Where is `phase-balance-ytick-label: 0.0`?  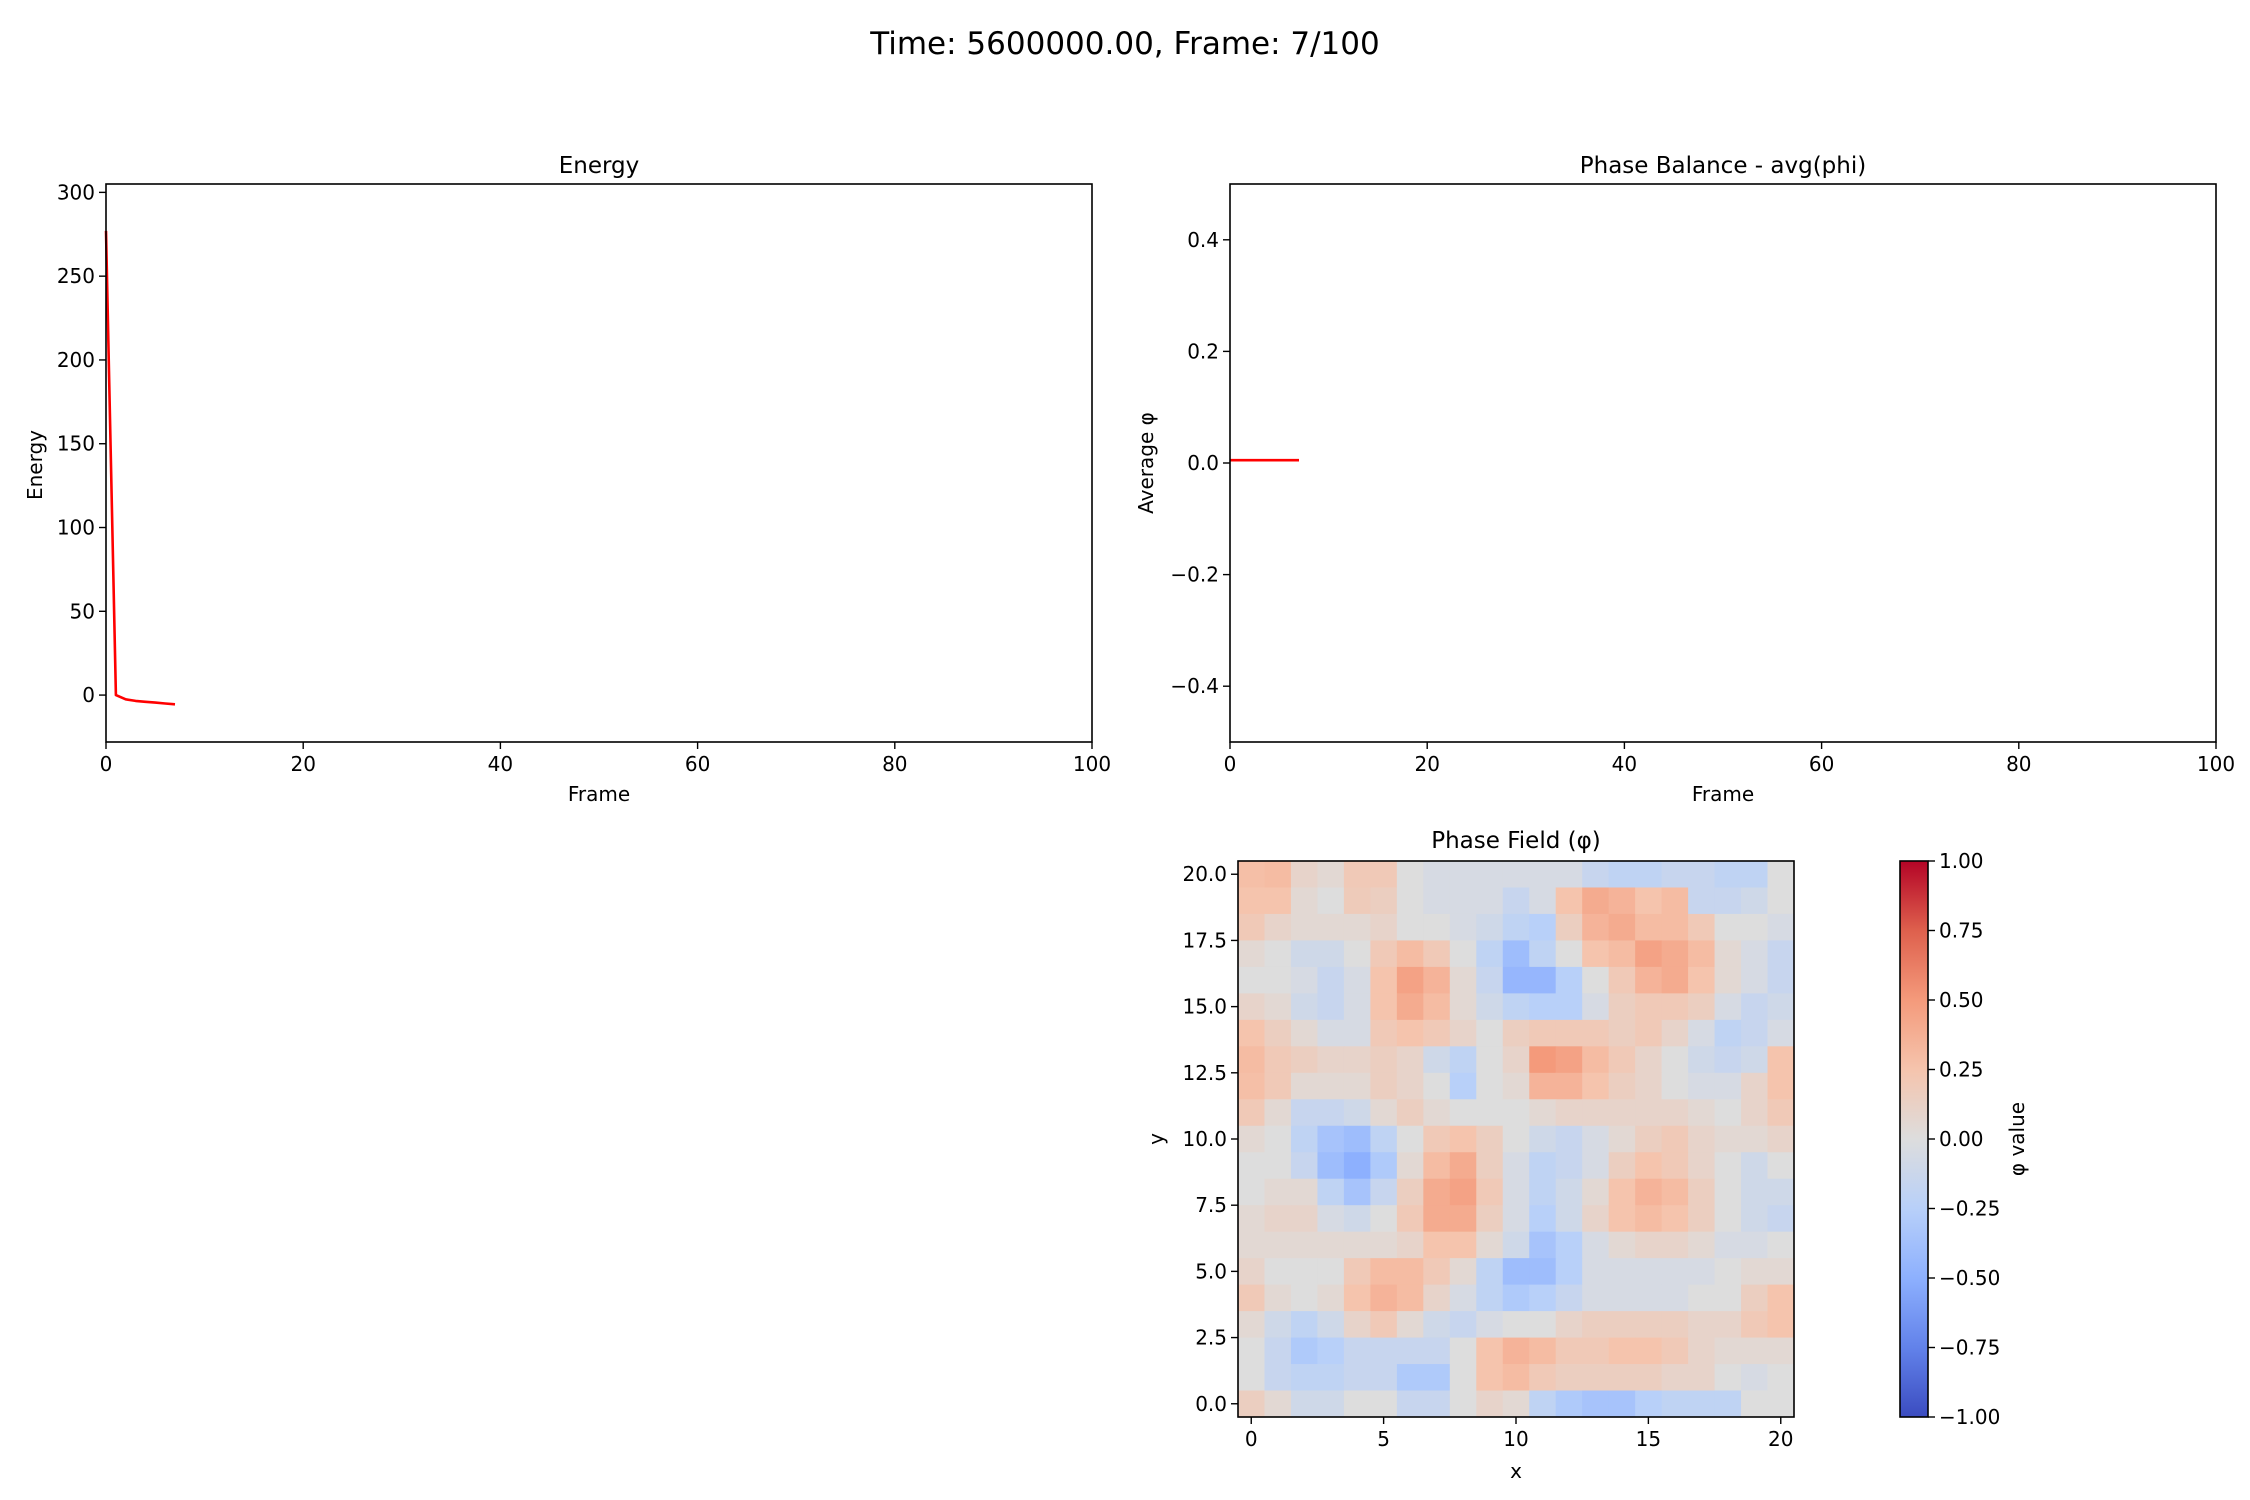
phase-balance-ytick-label: 0.0 is located at coordinates (1203, 463).